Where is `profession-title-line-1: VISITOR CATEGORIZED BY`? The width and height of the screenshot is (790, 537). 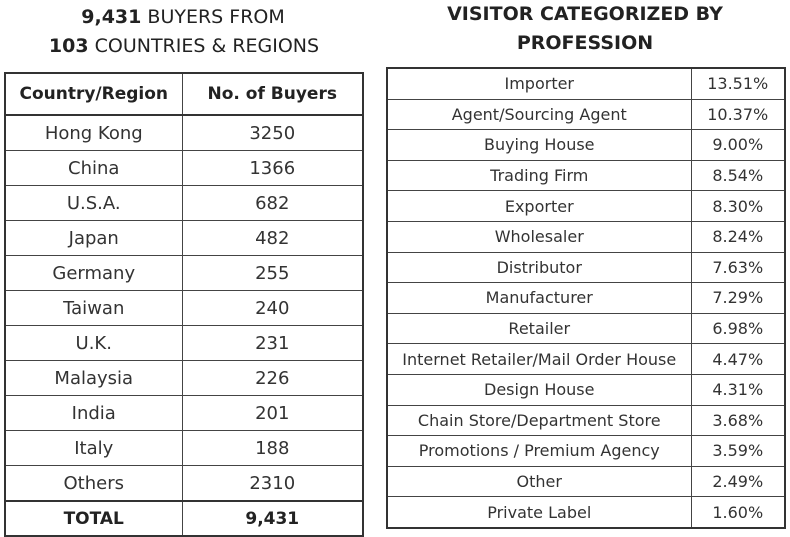 profession-title-line-1: VISITOR CATEGORIZED BY is located at coordinates (585, 14).